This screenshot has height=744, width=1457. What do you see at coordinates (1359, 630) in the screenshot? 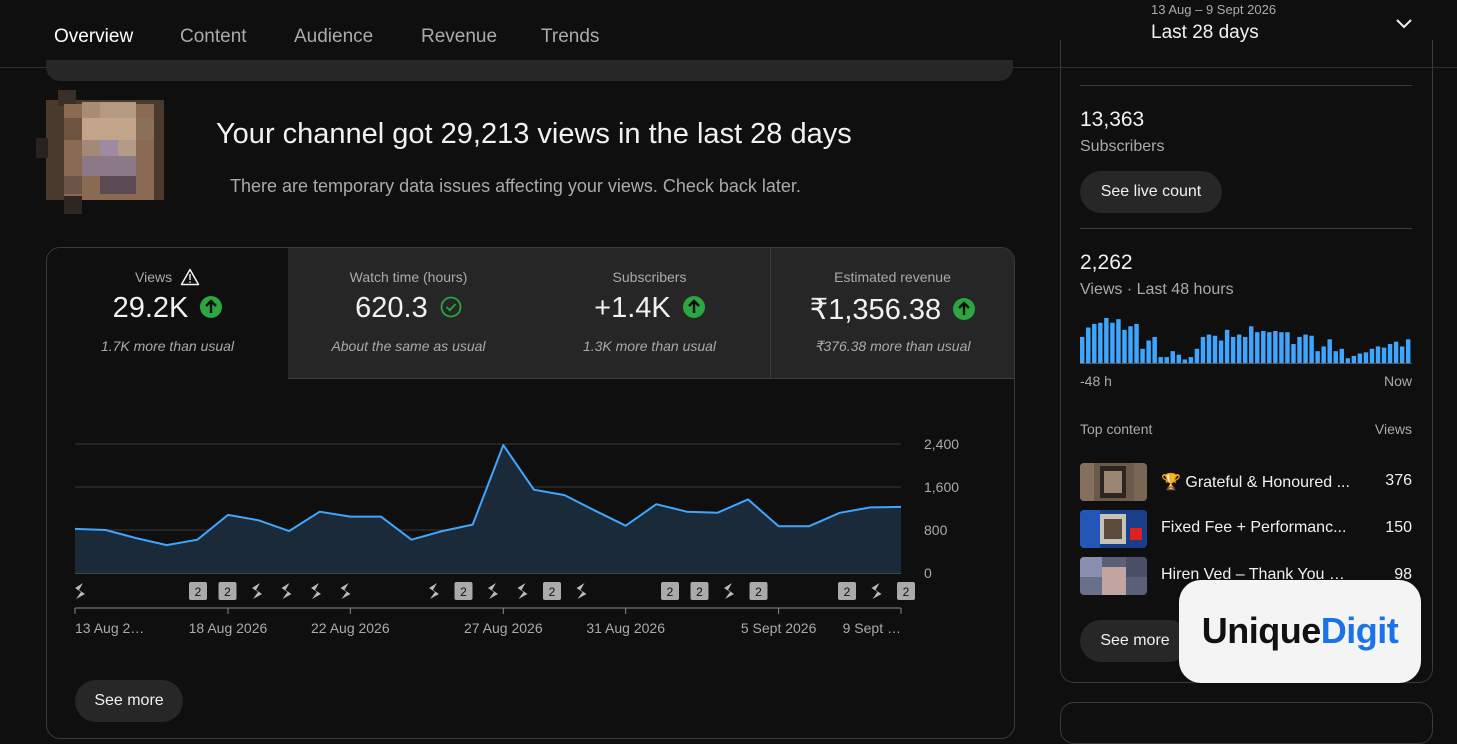
I see `watermark-text-digit: Digit` at bounding box center [1359, 630].